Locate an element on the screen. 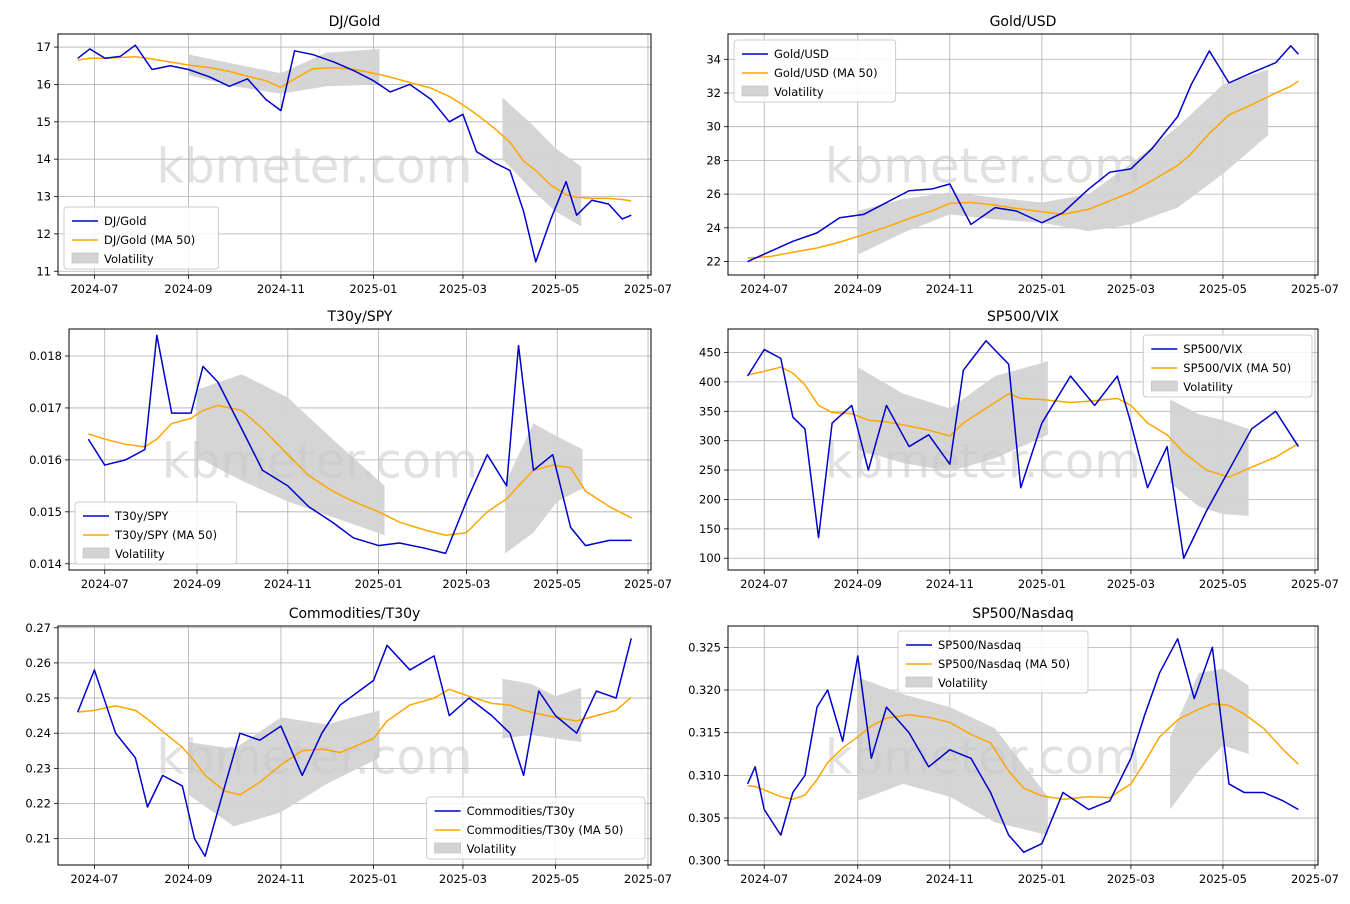  legend-label: SP500/Nasdaq (MA 50) is located at coordinates (1004, 664).